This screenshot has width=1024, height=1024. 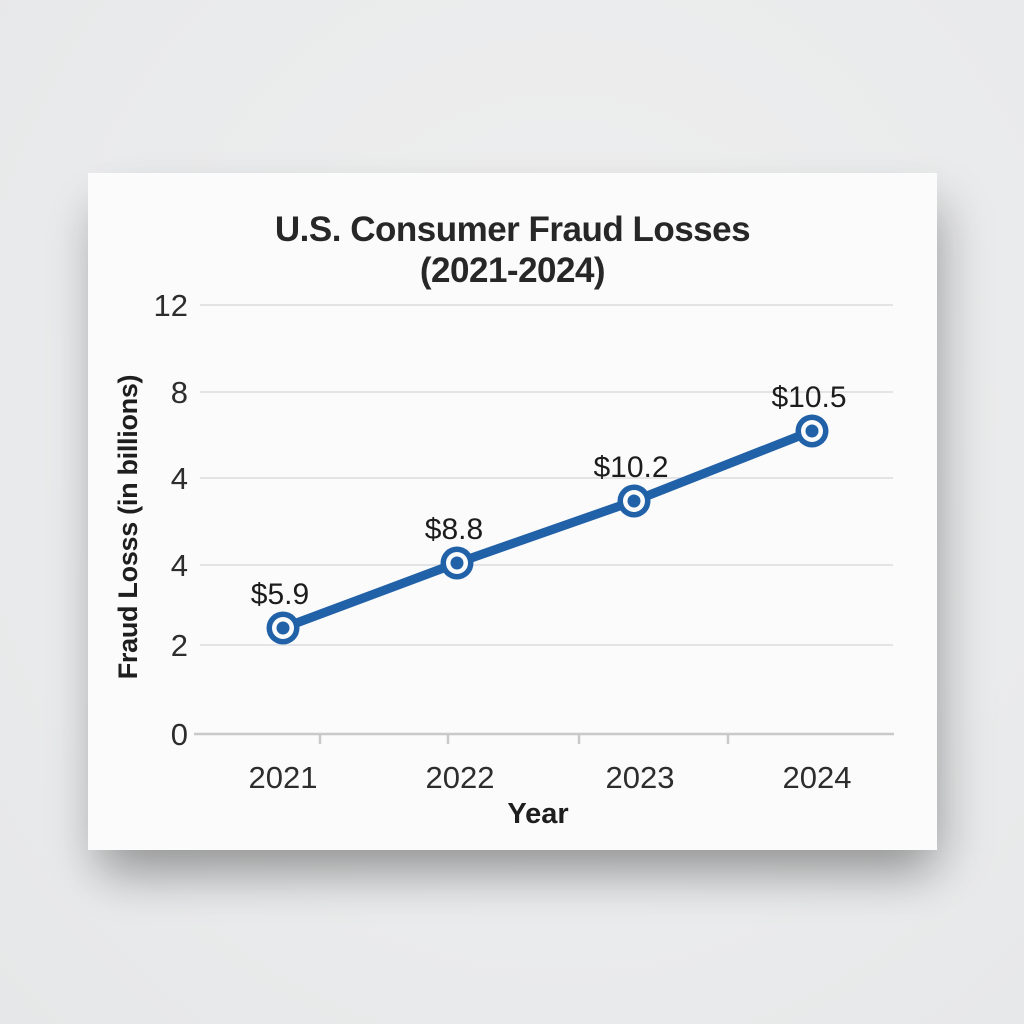 What do you see at coordinates (454, 529) in the screenshot?
I see `point-value-label-2022: $8.8` at bounding box center [454, 529].